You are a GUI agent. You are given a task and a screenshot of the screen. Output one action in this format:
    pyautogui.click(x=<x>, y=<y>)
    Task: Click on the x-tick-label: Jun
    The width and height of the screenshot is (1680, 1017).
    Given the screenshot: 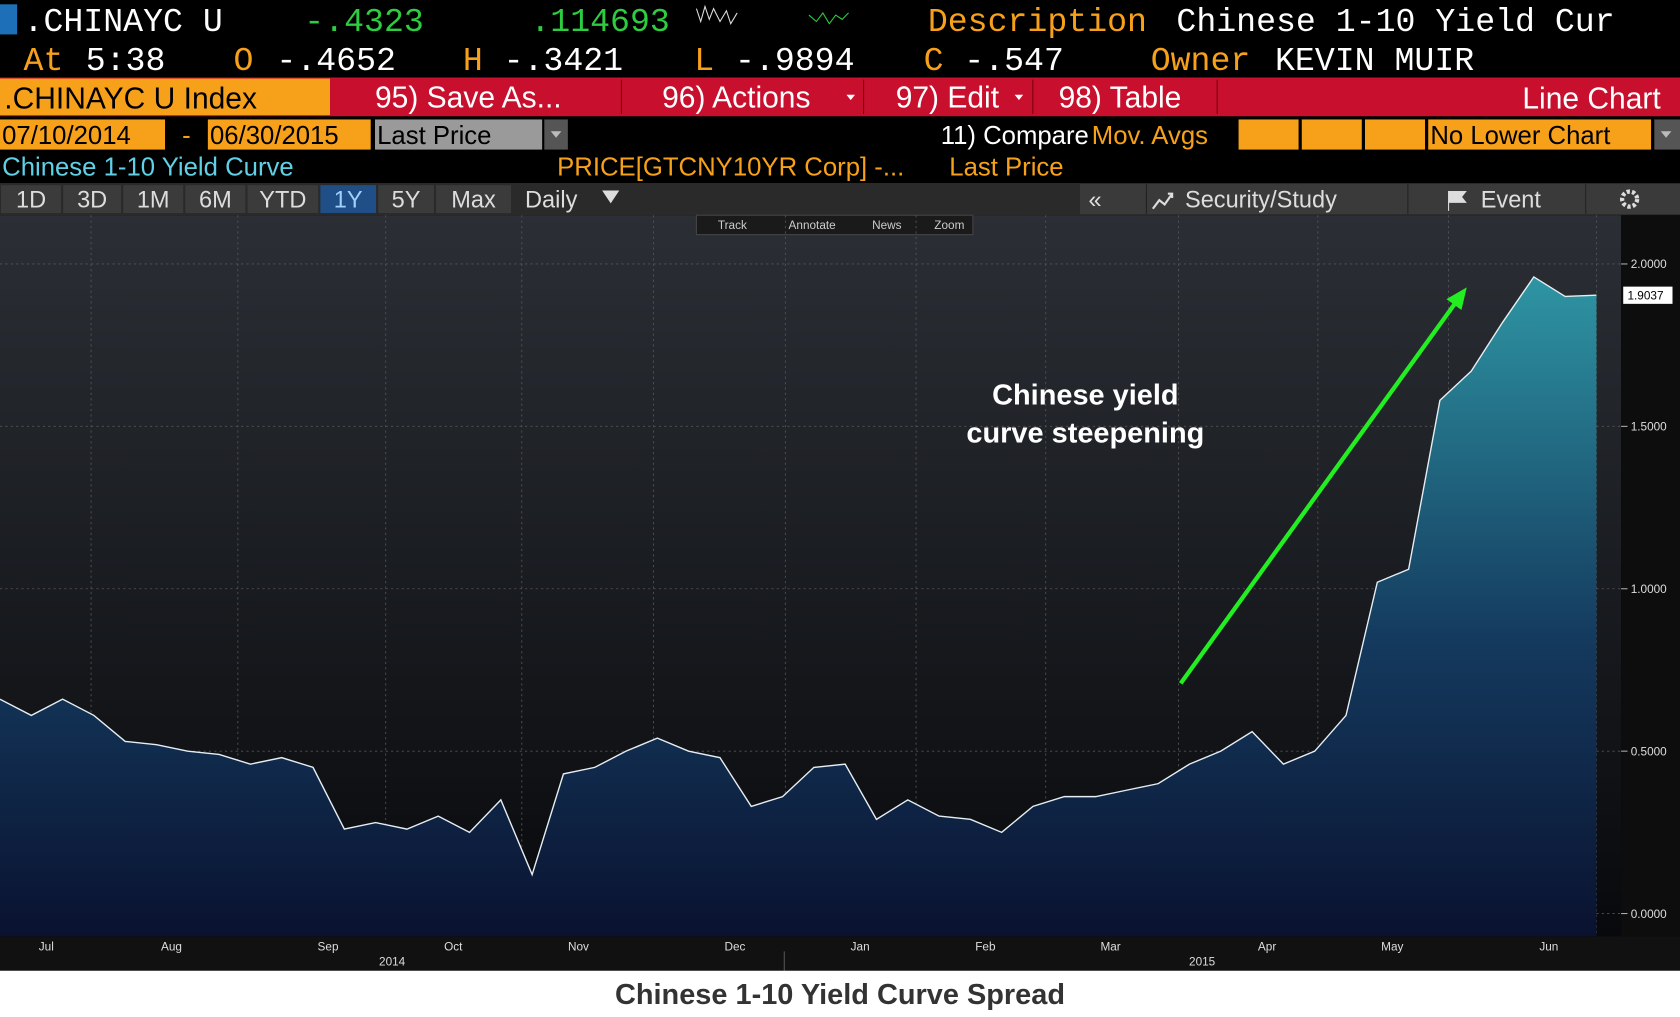 What is the action you would take?
    pyautogui.click(x=1548, y=946)
    